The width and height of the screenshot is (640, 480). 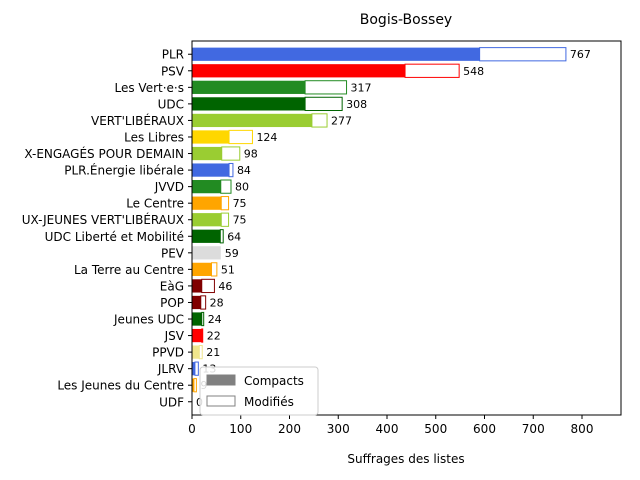 What do you see at coordinates (174, 336) in the screenshot?
I see `y-tick-label: JSV` at bounding box center [174, 336].